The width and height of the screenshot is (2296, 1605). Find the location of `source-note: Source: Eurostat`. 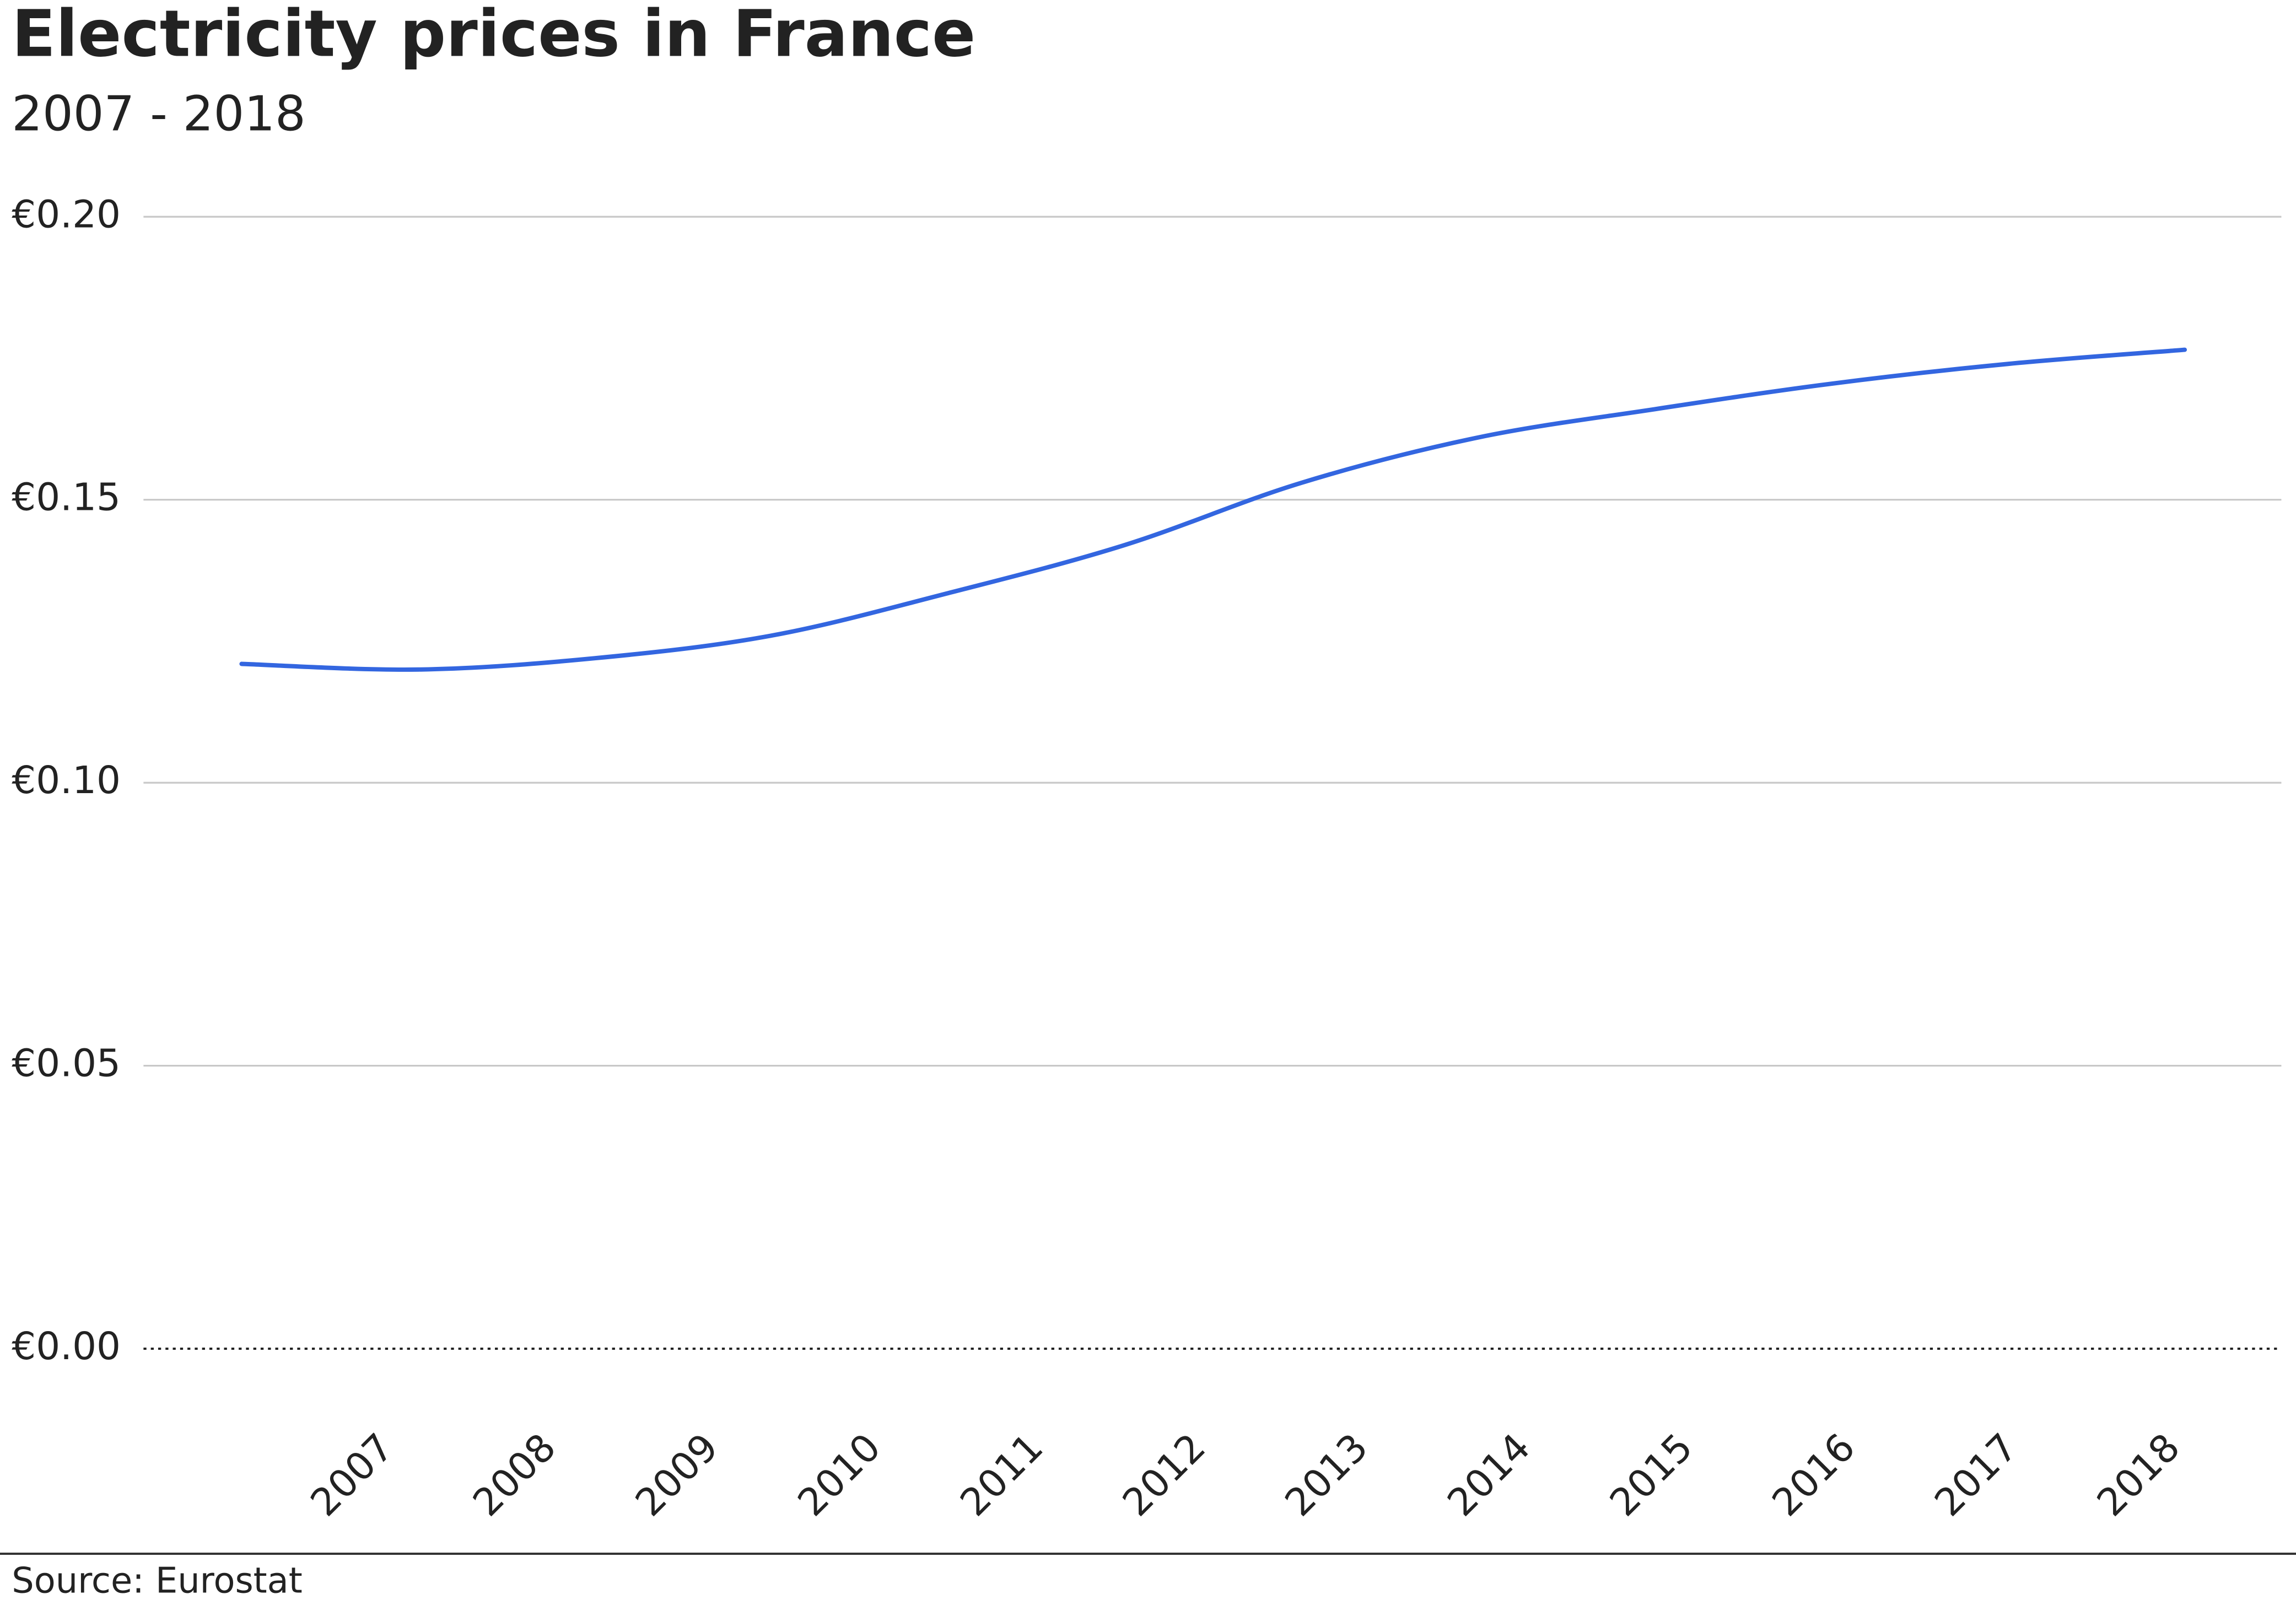

source-note: Source: Eurostat is located at coordinates (157, 1581).